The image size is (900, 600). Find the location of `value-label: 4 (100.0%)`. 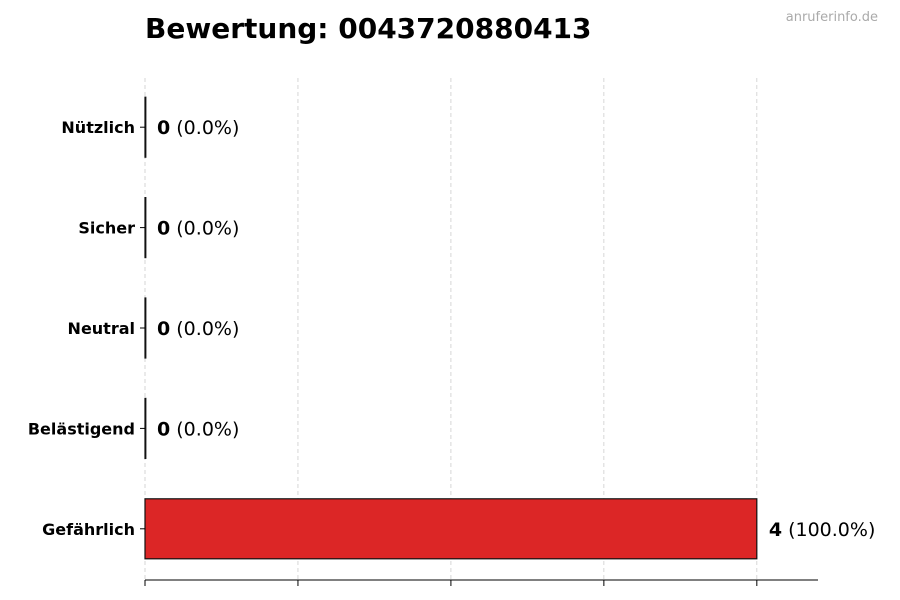

value-label: 4 (100.0%) is located at coordinates (822, 530).